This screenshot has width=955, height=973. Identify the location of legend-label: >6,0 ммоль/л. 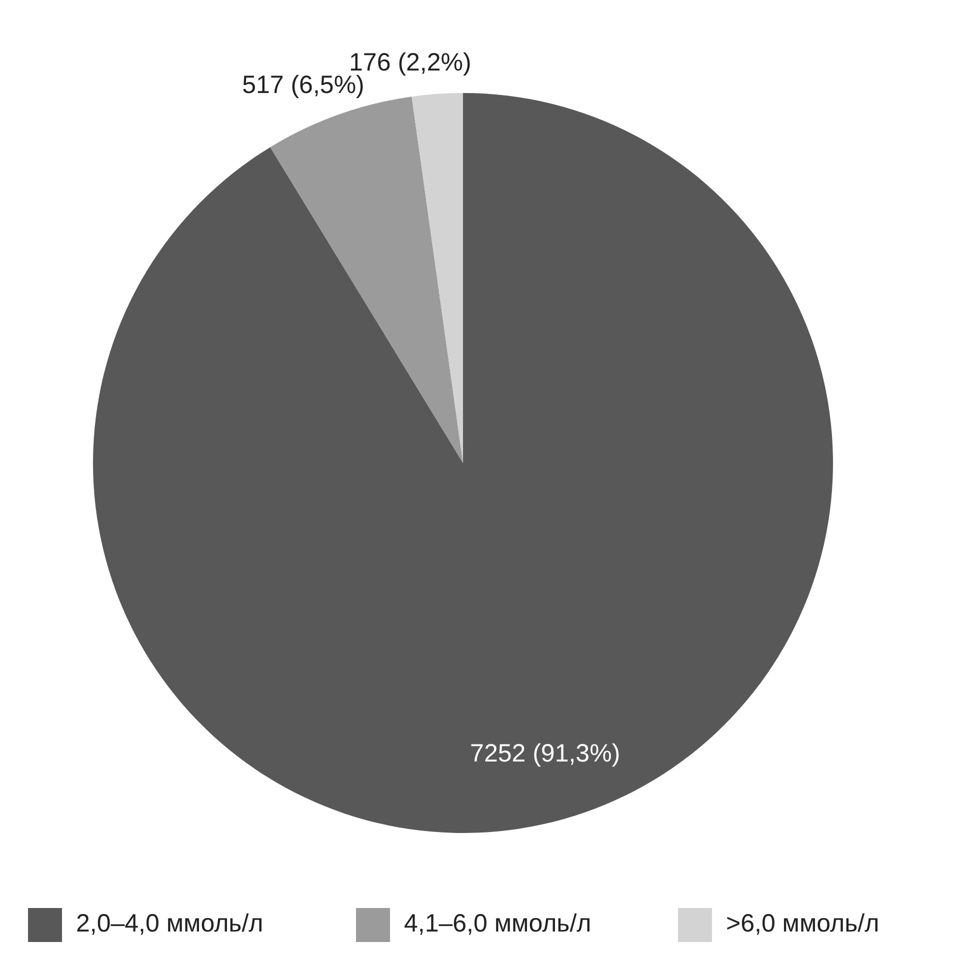
(803, 924).